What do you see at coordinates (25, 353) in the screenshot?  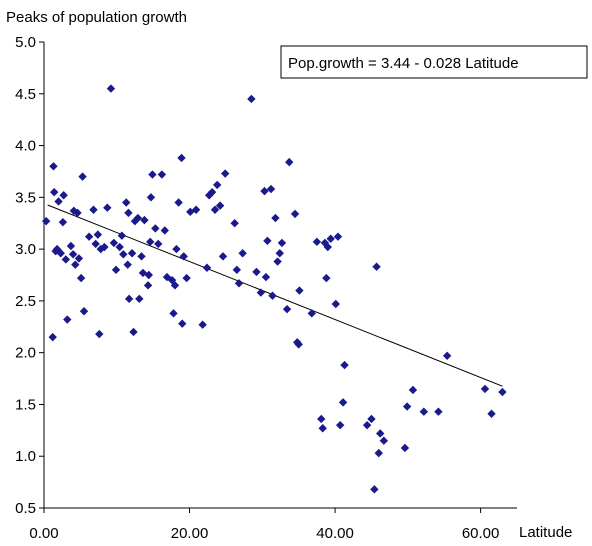 I see `y-tick-label: 2.0` at bounding box center [25, 353].